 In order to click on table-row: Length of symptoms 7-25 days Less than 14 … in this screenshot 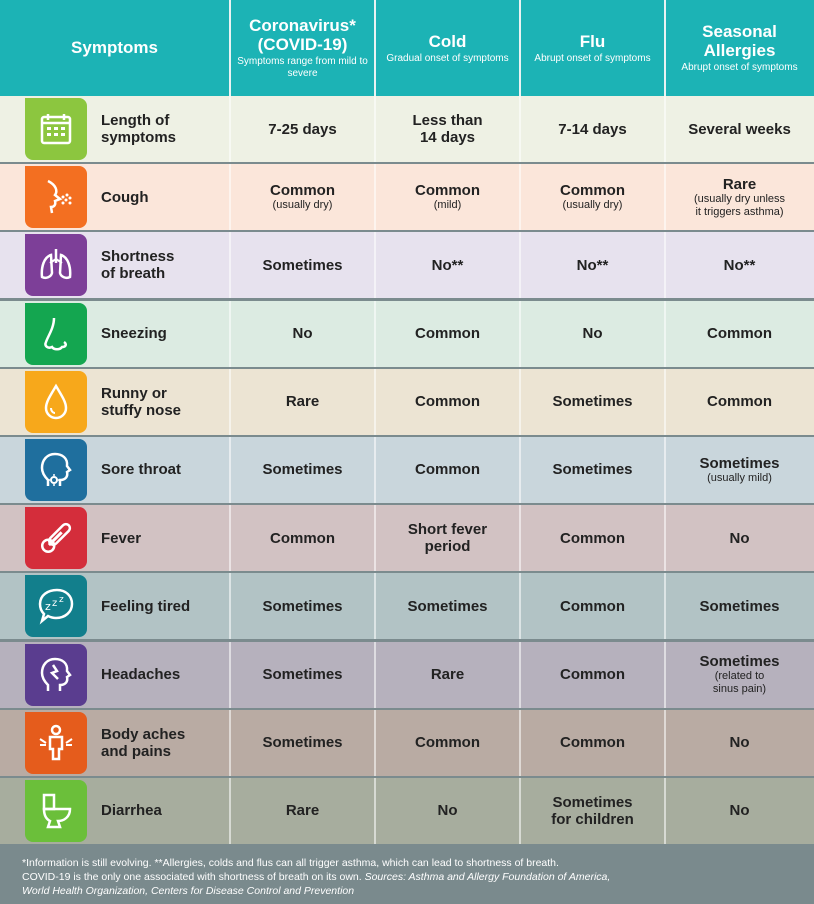, I will do `click(407, 129)`.